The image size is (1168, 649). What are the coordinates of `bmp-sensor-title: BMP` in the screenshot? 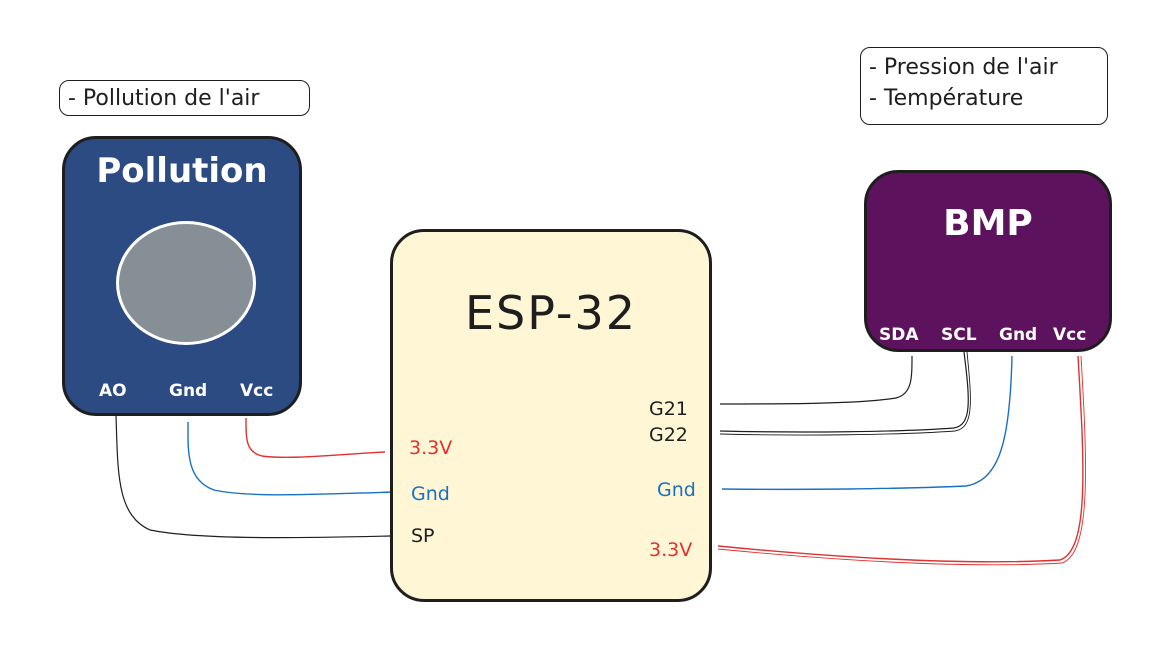 It's located at (988, 223).